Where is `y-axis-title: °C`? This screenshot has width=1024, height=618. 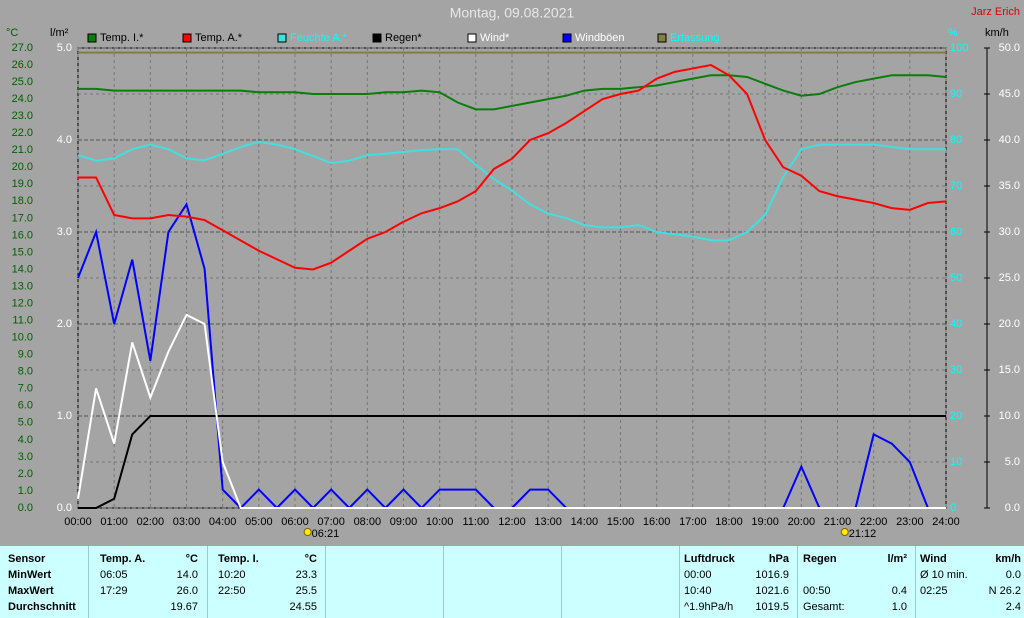
y-axis-title: °C is located at coordinates (12, 33).